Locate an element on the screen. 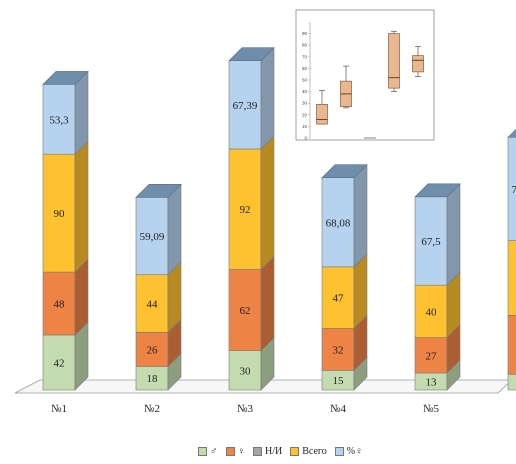 The height and width of the screenshot is (464, 516). inset-tick-label: 70 is located at coordinates (305, 56).